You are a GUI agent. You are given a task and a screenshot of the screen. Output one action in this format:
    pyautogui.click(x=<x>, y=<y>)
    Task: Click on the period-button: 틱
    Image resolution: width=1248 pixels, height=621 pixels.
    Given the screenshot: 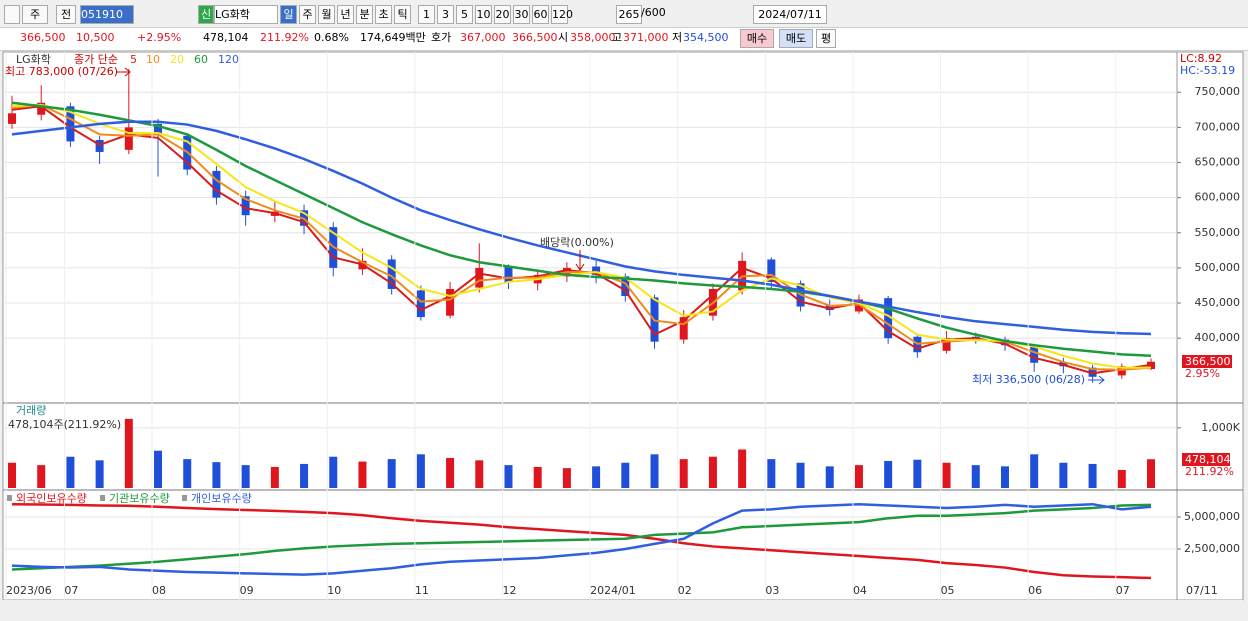 What is the action you would take?
    pyautogui.click(x=402, y=14)
    